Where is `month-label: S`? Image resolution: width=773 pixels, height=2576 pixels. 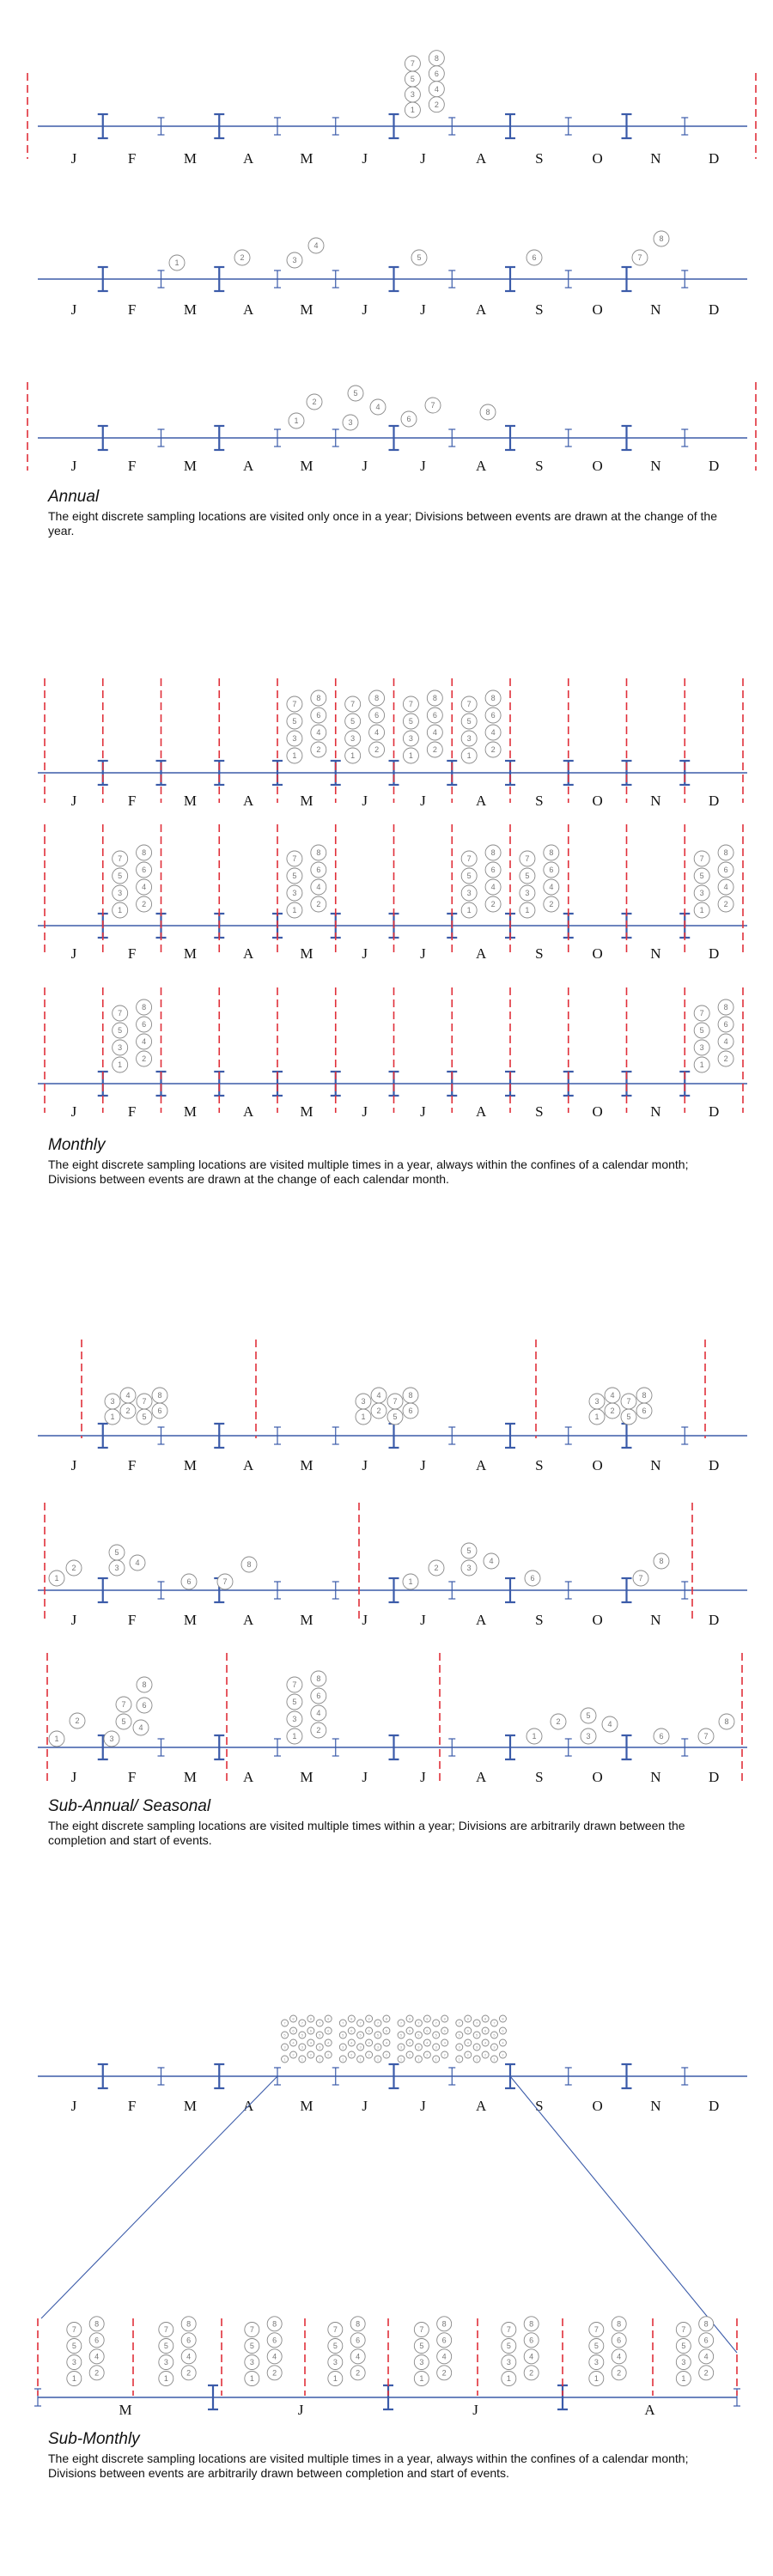 month-label: S is located at coordinates (539, 2106).